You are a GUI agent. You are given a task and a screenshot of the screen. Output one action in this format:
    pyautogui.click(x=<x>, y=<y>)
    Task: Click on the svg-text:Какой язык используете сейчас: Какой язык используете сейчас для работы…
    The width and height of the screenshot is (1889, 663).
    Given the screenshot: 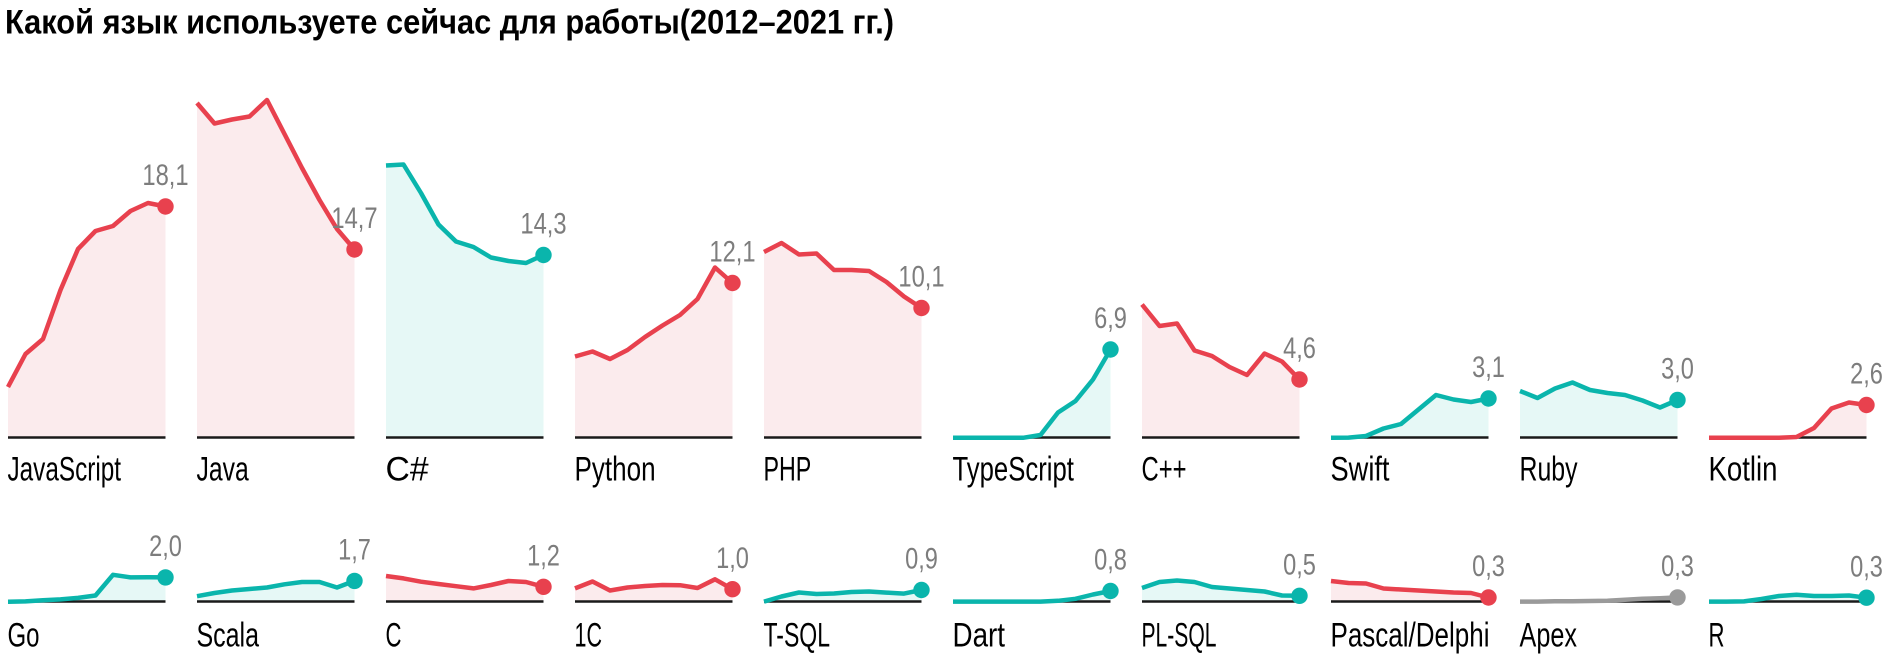 What is the action you would take?
    pyautogui.click(x=449, y=23)
    